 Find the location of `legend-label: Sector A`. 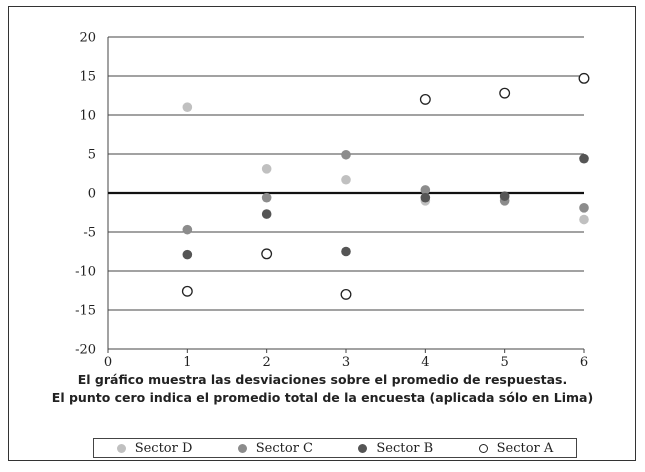

legend-label: Sector A is located at coordinates (525, 448).